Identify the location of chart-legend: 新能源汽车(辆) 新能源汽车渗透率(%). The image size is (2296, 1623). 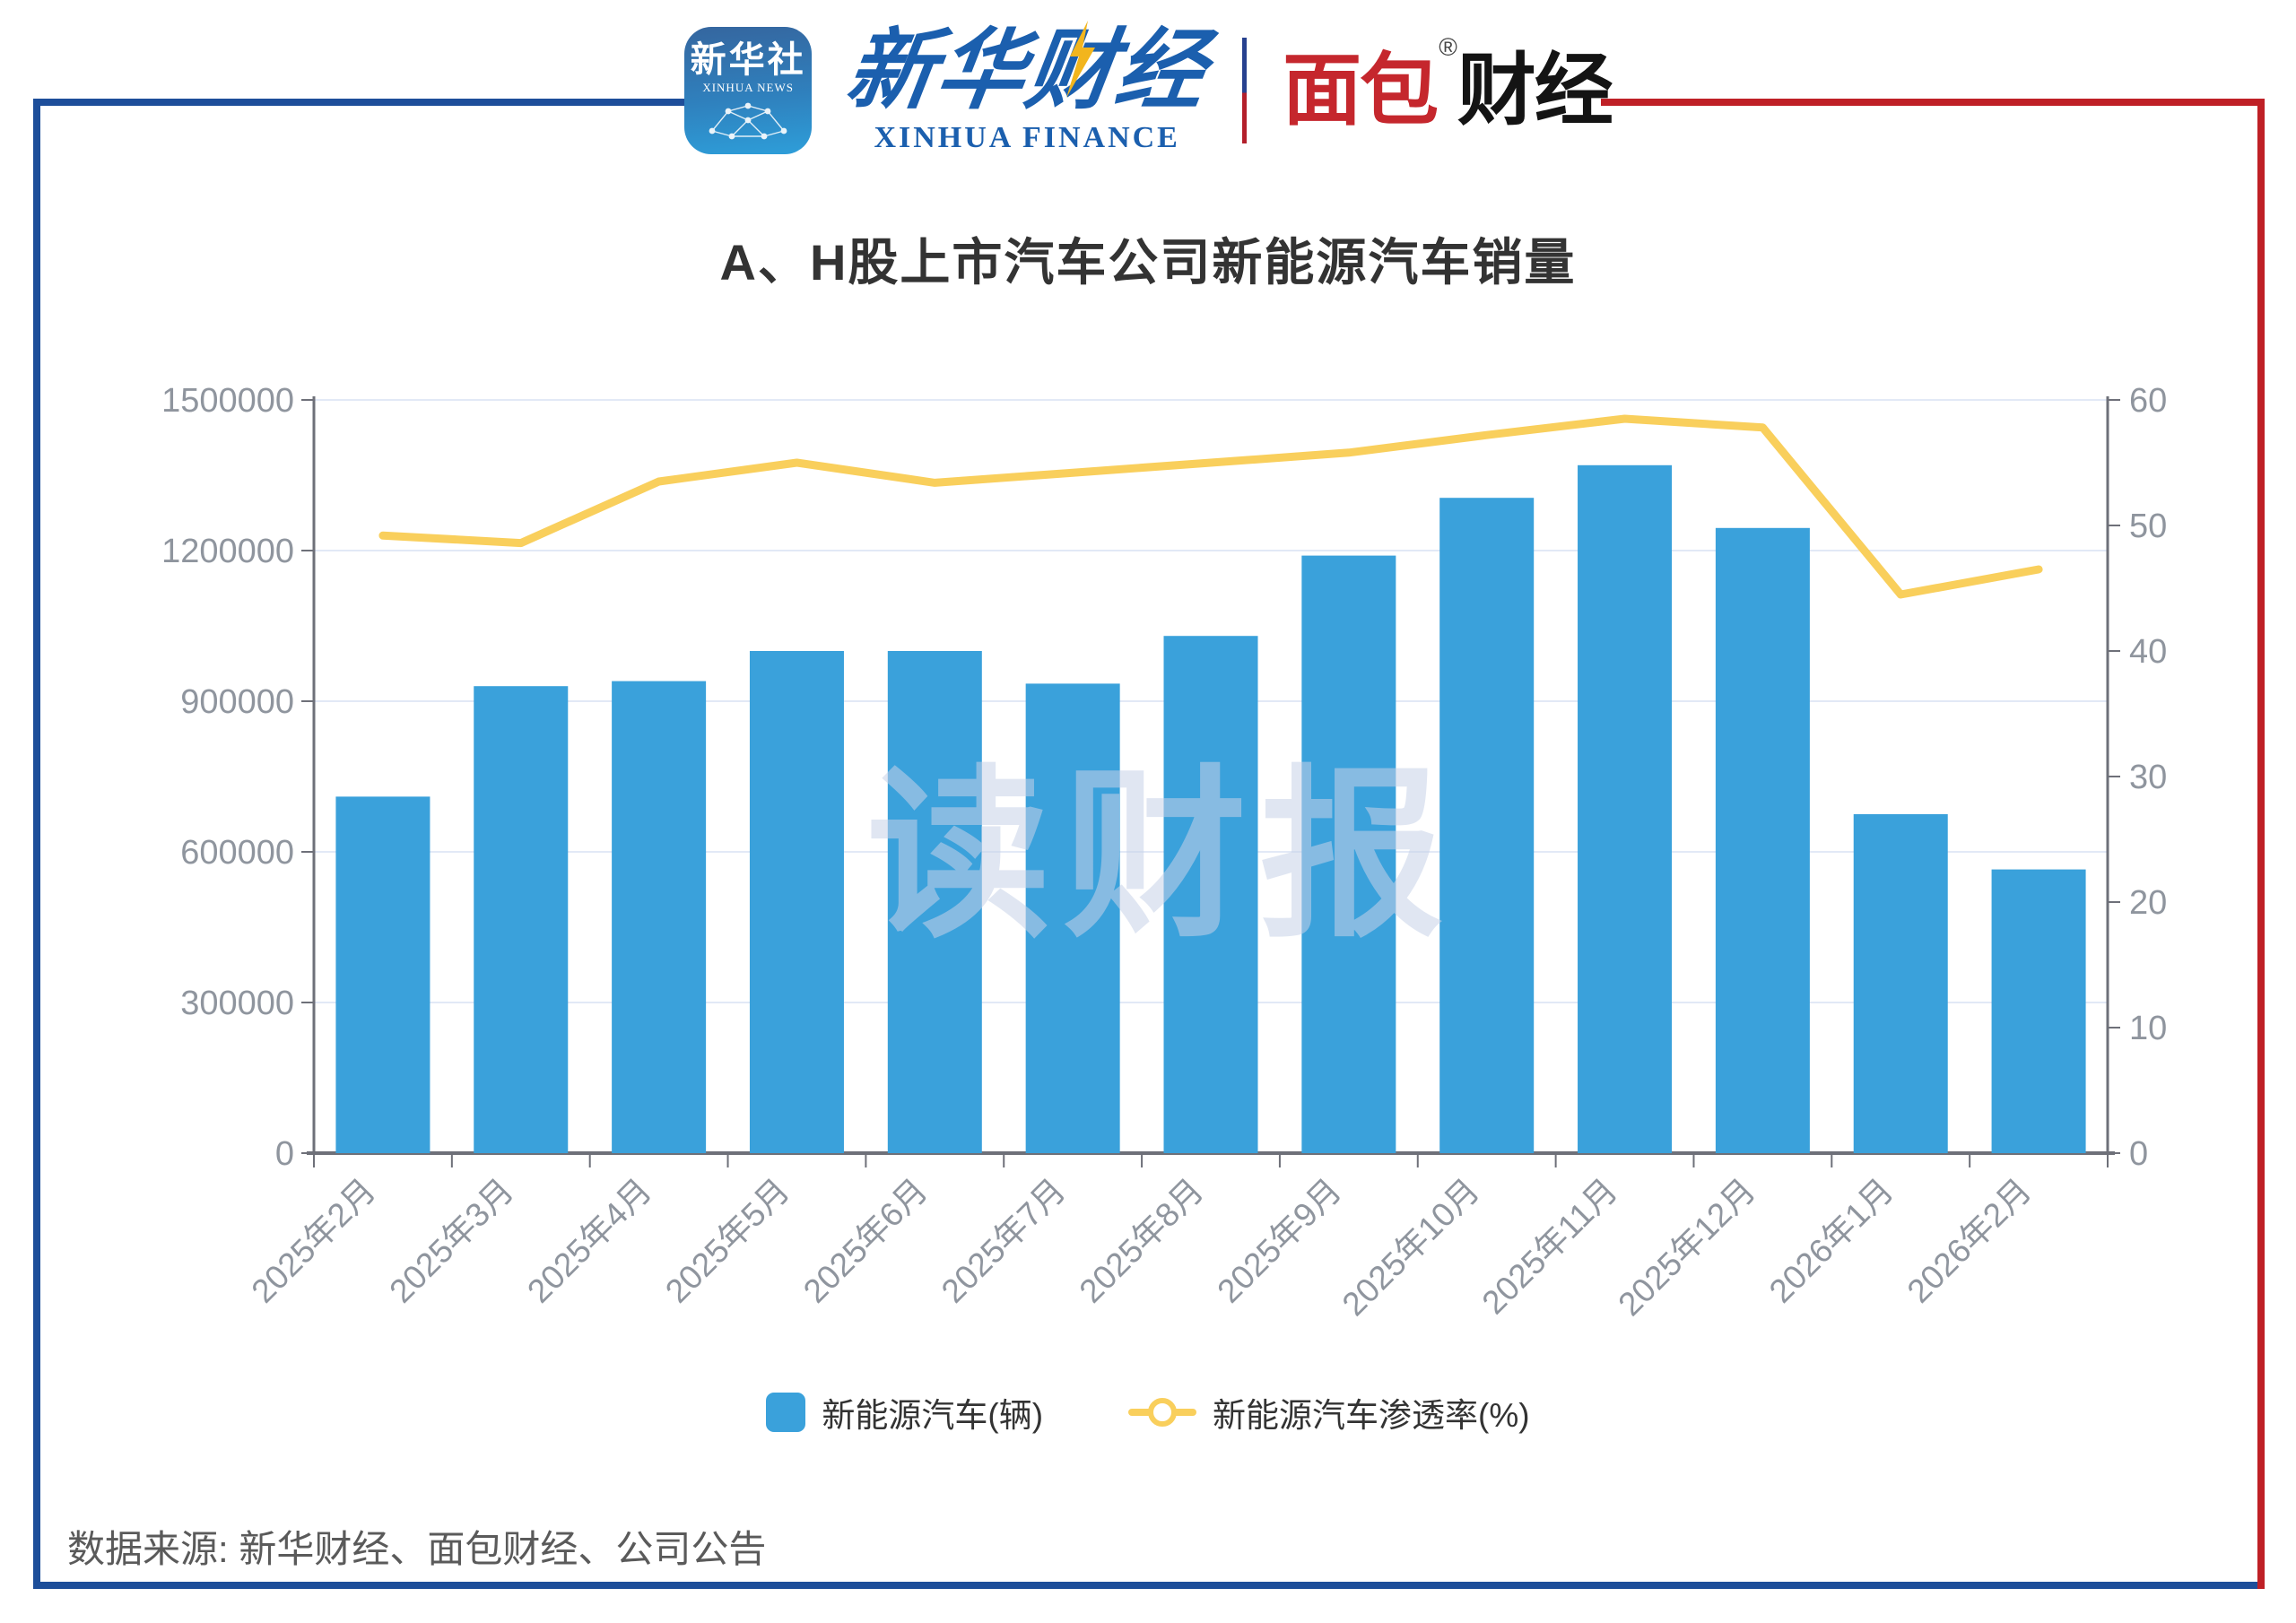
(1148, 1412).